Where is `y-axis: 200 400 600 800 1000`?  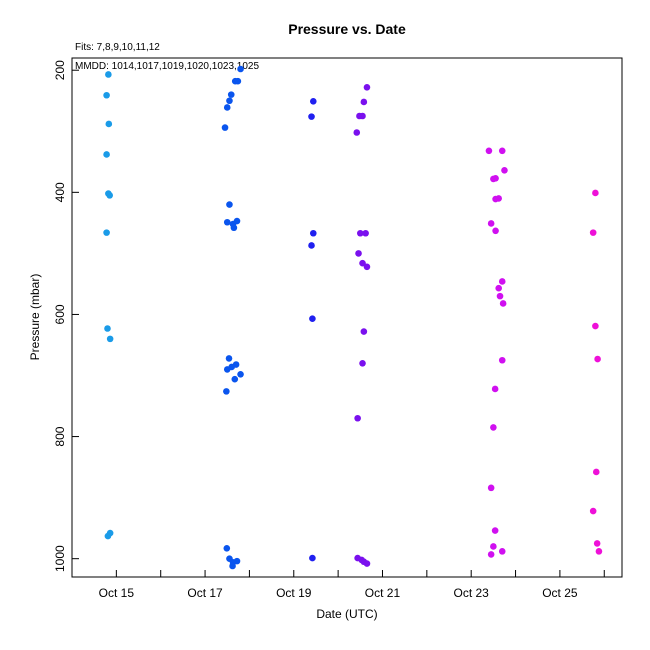 y-axis: 200 400 600 800 1000 is located at coordinates (66, 316).